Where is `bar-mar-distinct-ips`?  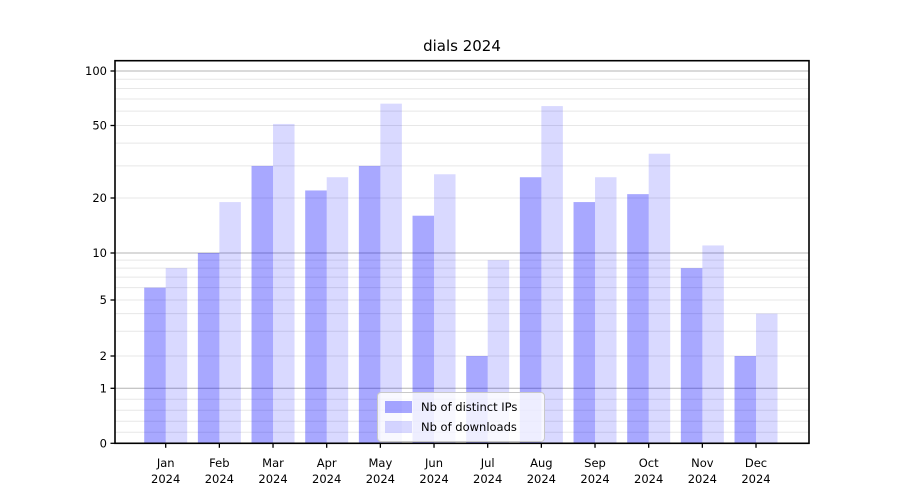 bar-mar-distinct-ips is located at coordinates (262, 304).